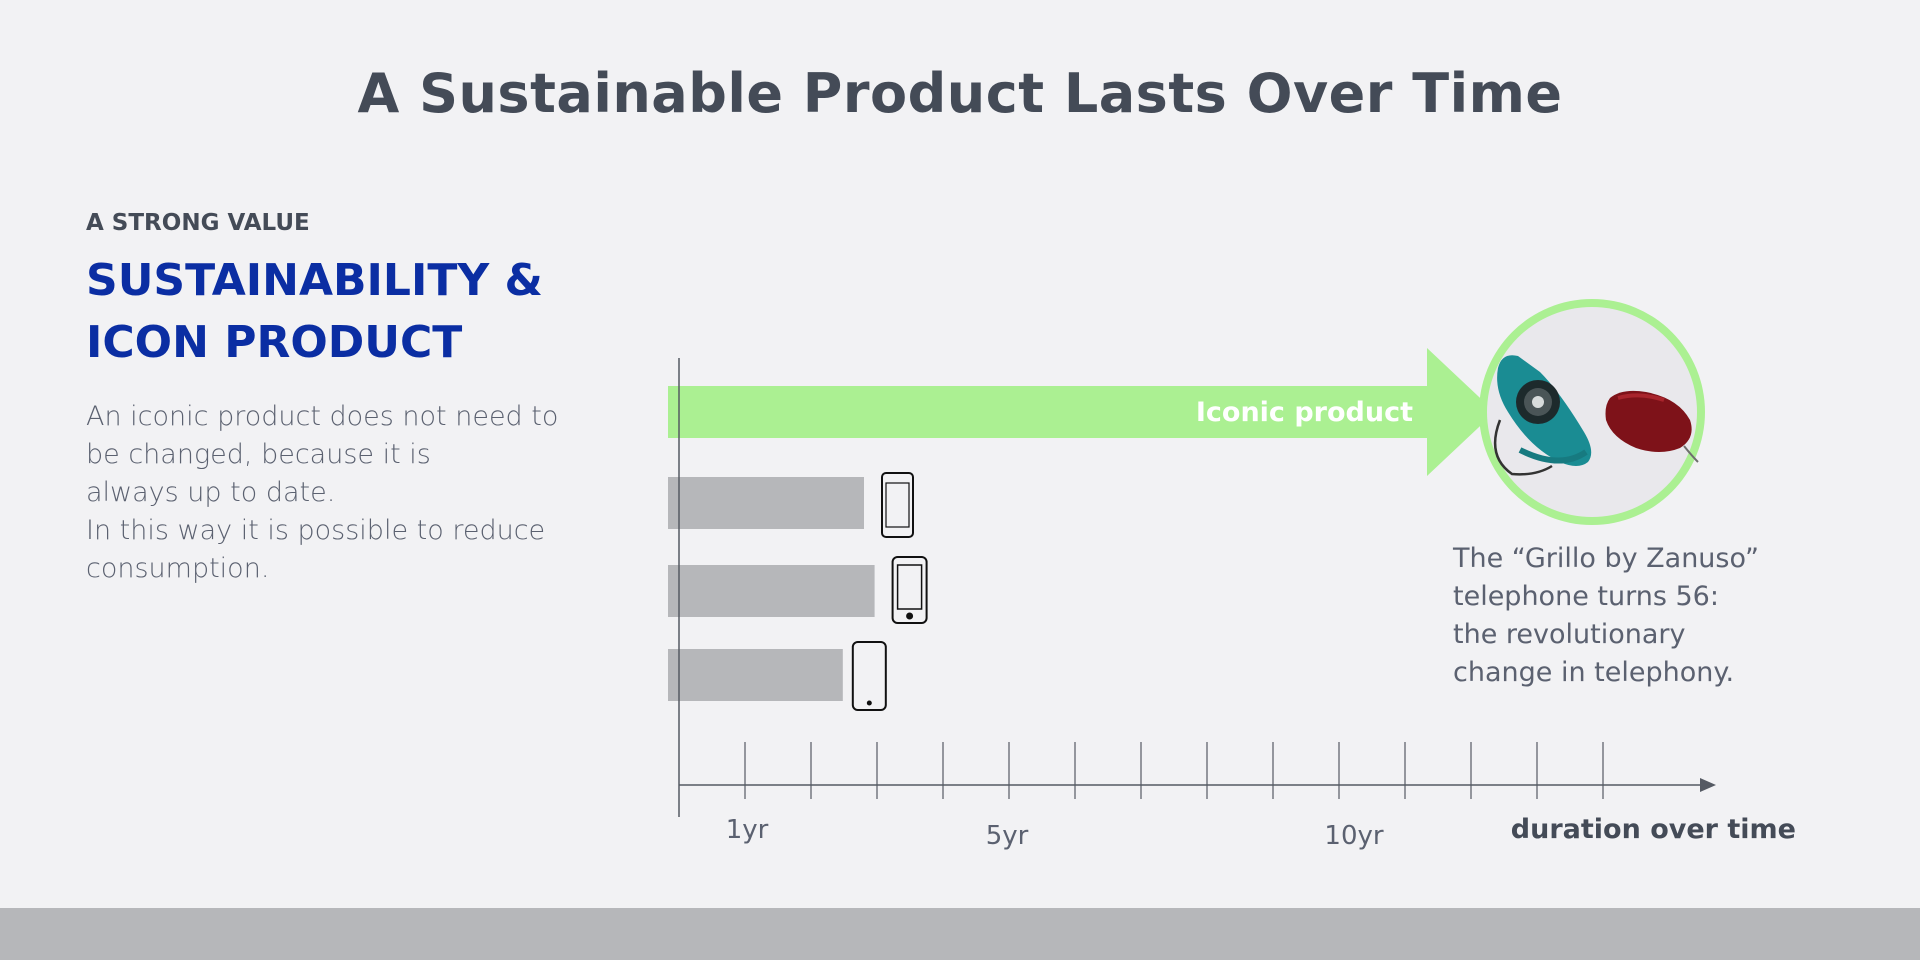 The height and width of the screenshot is (960, 1920). I want to click on caption-line: the revolutionary, so click(1569, 634).